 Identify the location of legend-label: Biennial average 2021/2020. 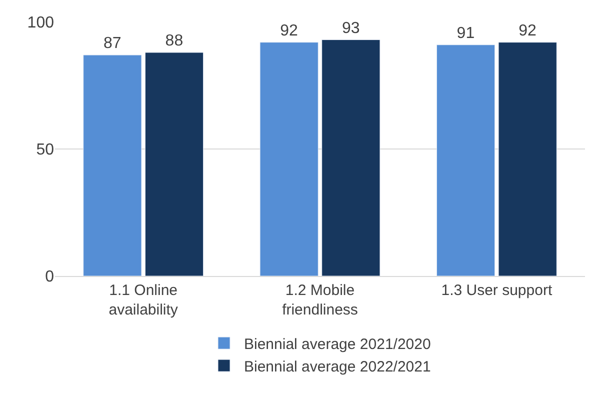
(337, 344).